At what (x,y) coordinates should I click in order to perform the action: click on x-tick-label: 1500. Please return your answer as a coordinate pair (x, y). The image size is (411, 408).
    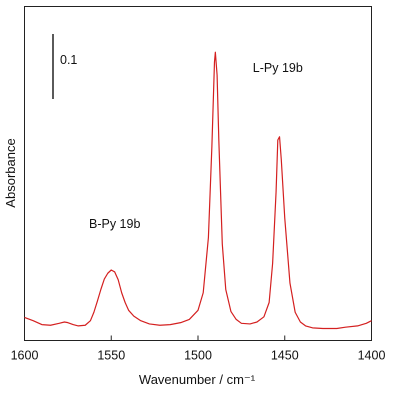
    Looking at the image, I should click on (198, 356).